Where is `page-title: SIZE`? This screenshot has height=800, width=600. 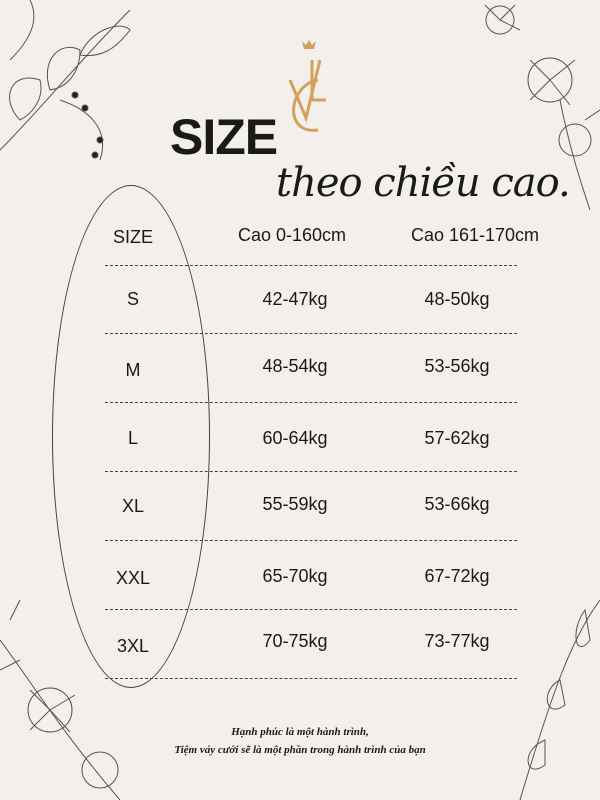
page-title: SIZE is located at coordinates (224, 137).